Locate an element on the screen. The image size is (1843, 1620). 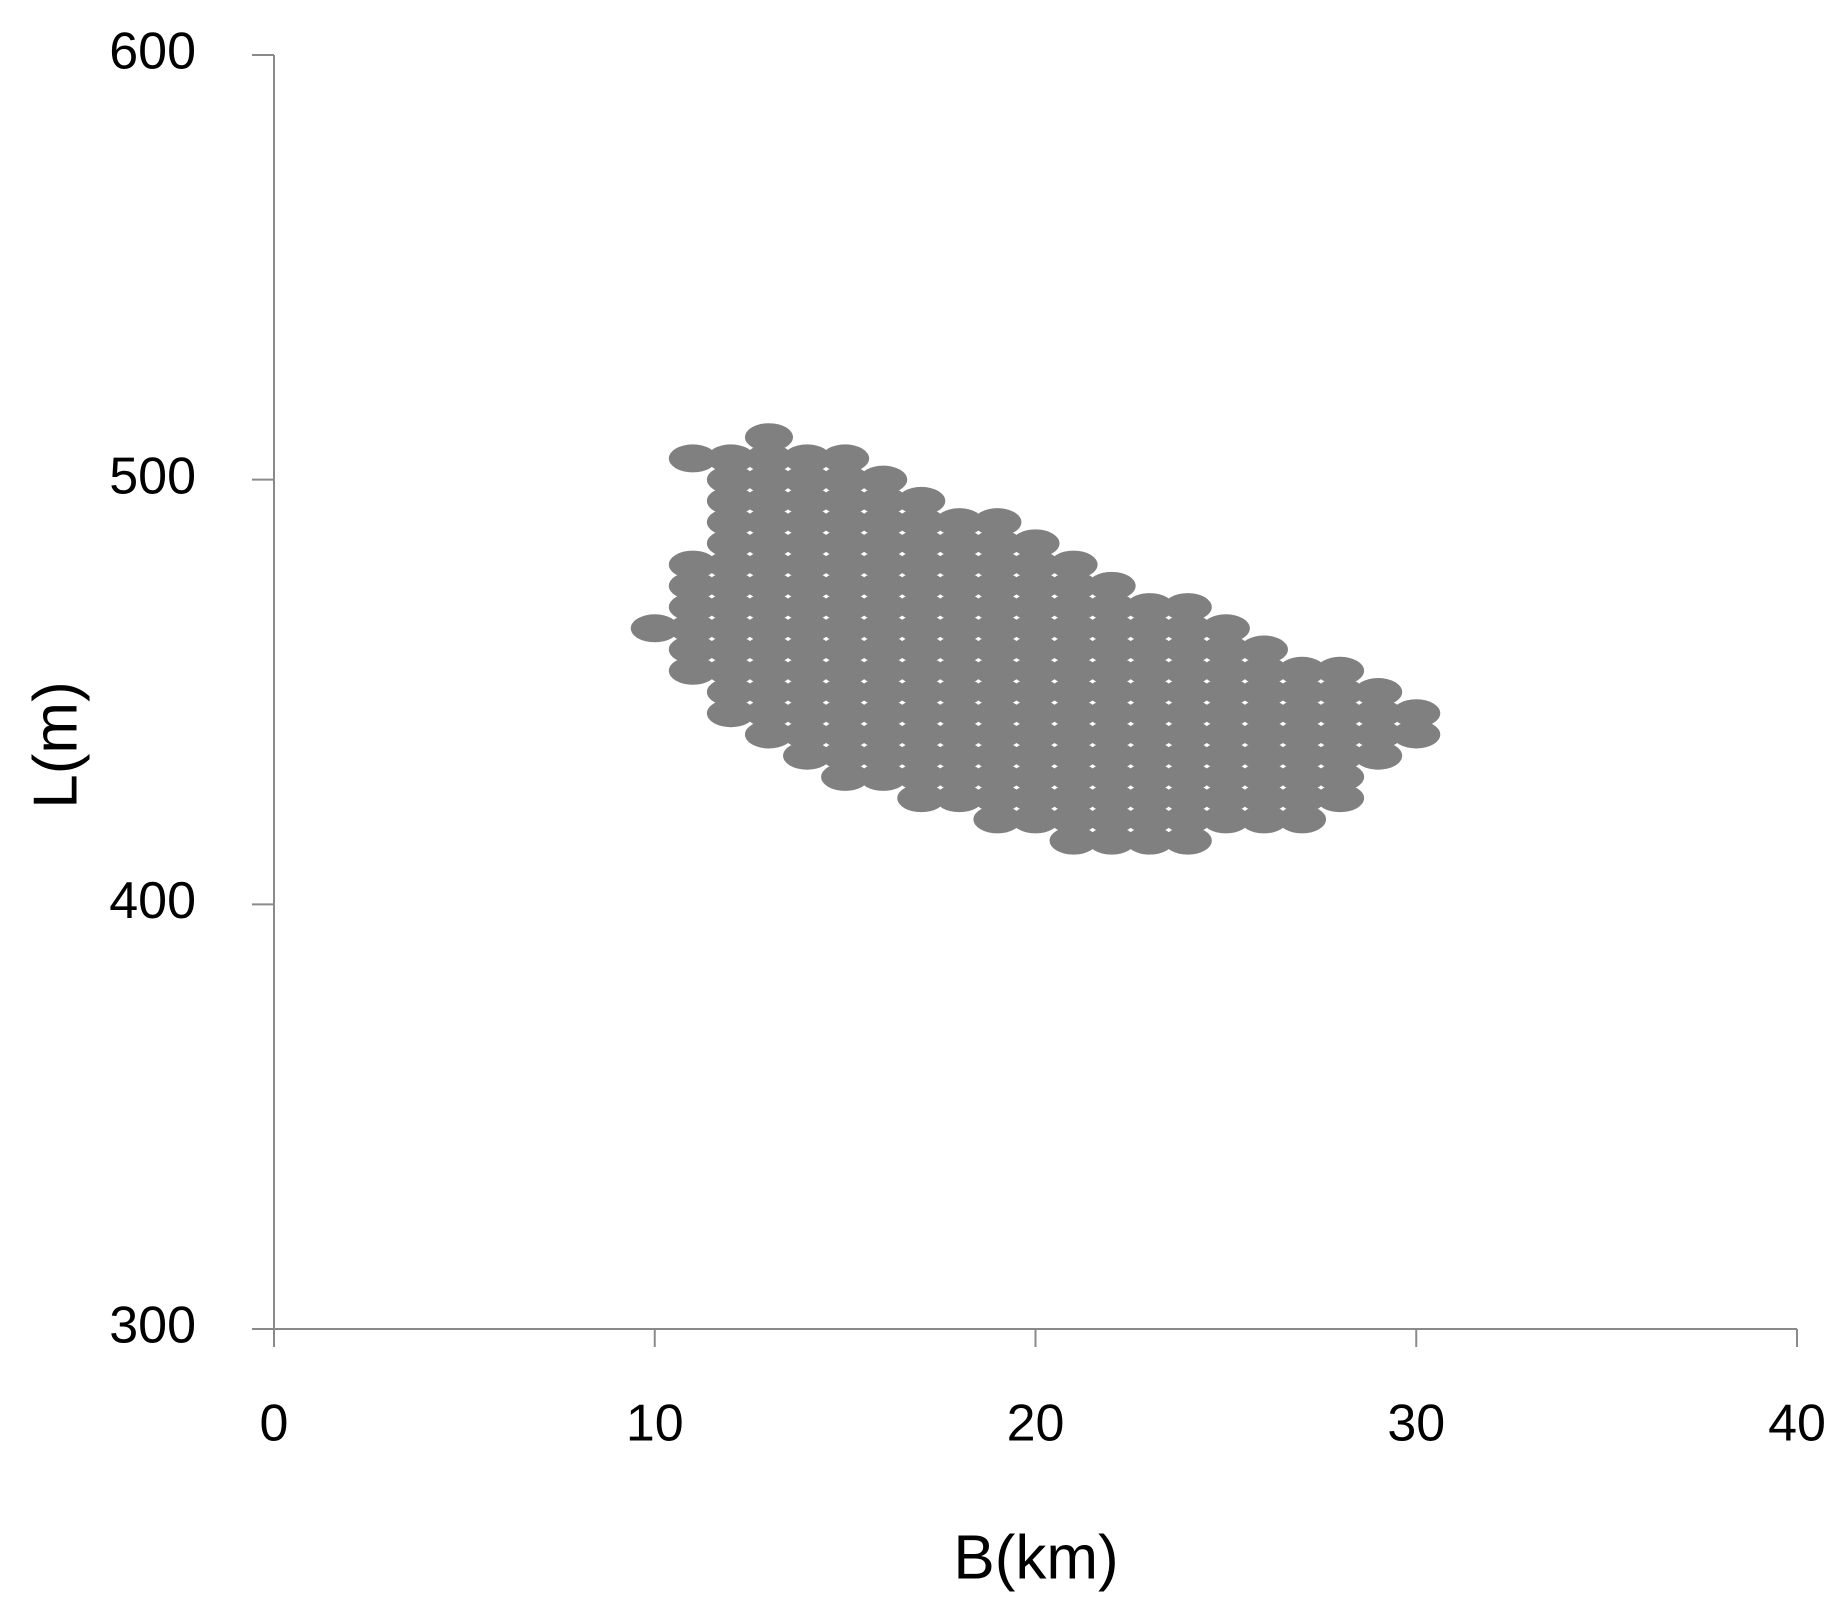
x-tick-label: 20 is located at coordinates (1036, 1424).